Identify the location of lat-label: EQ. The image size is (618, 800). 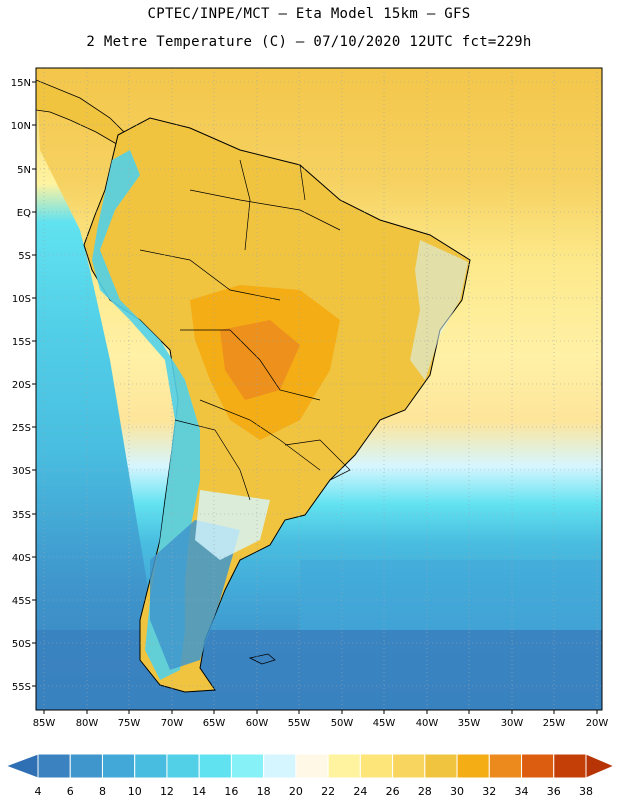
(24, 213).